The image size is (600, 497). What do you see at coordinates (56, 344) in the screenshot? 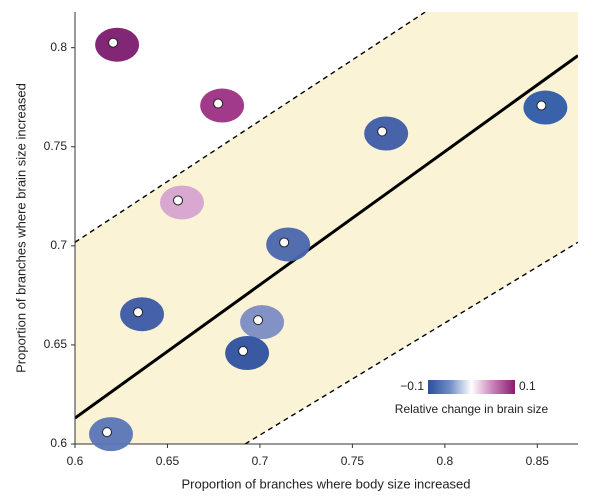
I see `y-tick-label: 0.65` at bounding box center [56, 344].